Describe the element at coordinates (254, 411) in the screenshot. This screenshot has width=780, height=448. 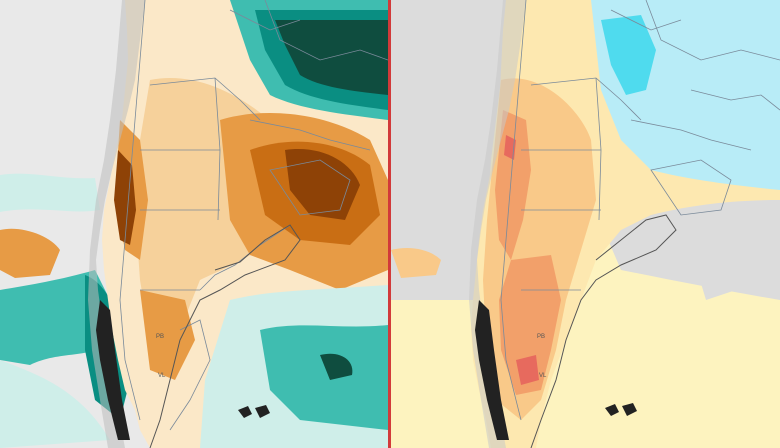
I see `left-falkland-islands` at that location.